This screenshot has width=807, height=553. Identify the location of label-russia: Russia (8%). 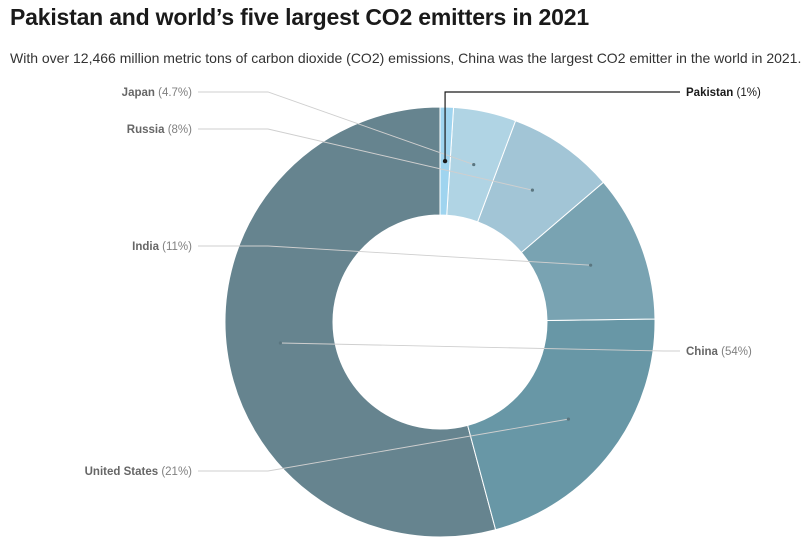
(159, 130).